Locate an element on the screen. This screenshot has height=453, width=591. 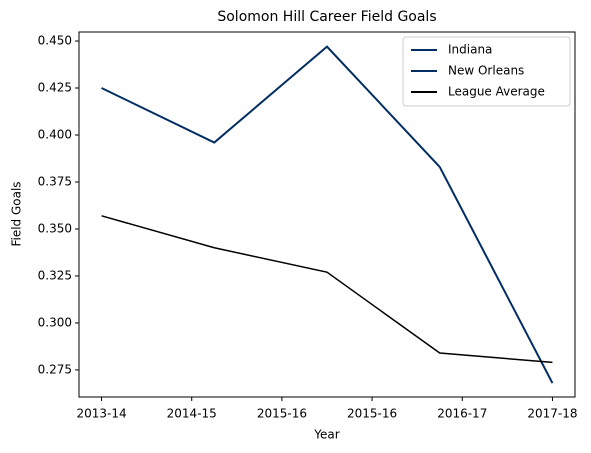
x-tick-label: 2014-15 is located at coordinates (192, 414).